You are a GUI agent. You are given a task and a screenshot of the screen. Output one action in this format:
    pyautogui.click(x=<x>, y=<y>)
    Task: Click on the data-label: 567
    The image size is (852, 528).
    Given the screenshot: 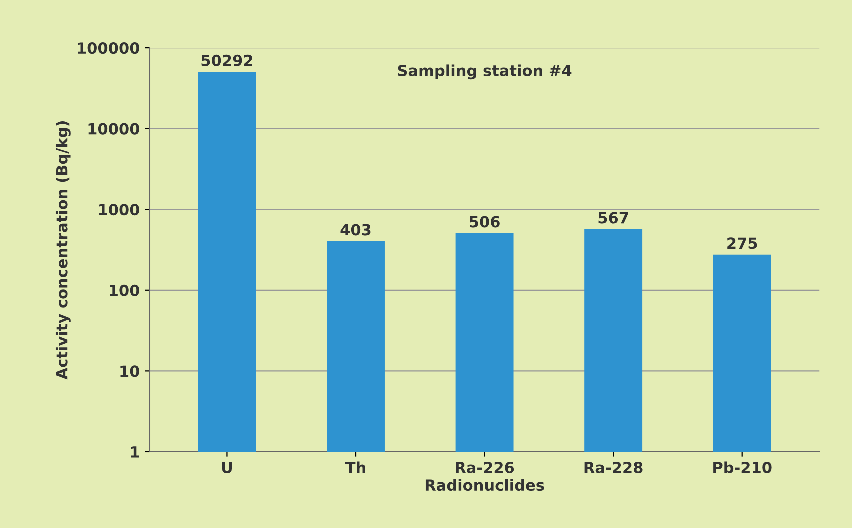 What is the action you would take?
    pyautogui.click(x=613, y=218)
    